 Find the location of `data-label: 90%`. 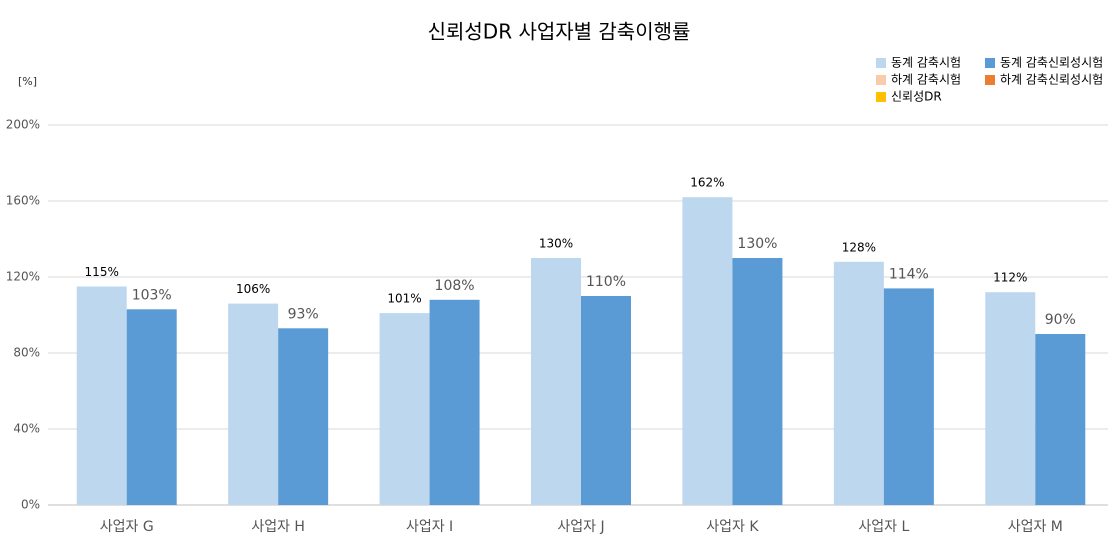

data-label: 90% is located at coordinates (1060, 320).